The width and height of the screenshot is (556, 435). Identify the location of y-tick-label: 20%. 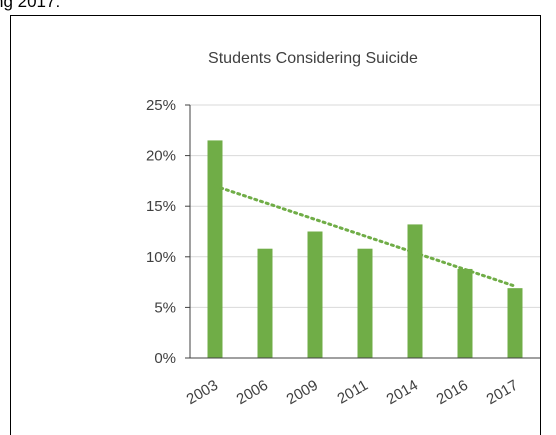
(161, 156).